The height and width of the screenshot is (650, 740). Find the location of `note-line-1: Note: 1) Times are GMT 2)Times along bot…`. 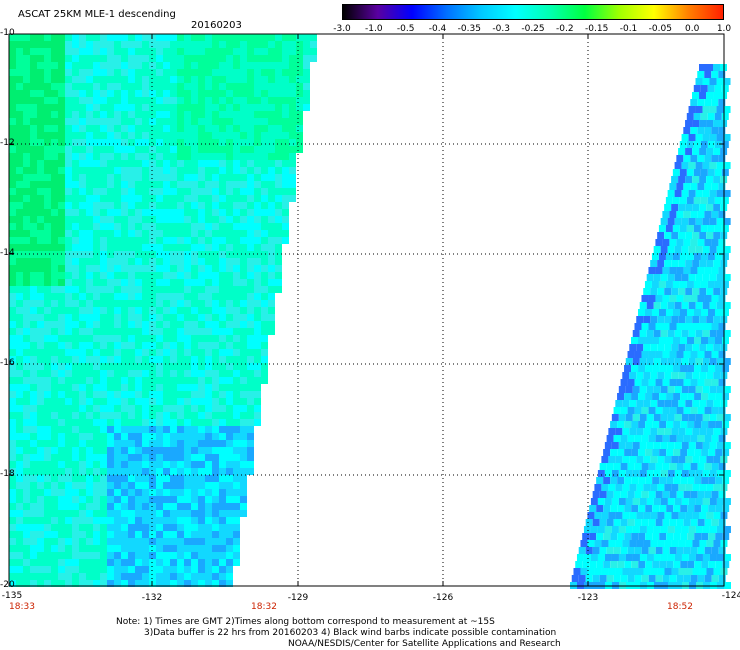

note-line-1: Note: 1) Times are GMT 2)Times along bot… is located at coordinates (305, 622).